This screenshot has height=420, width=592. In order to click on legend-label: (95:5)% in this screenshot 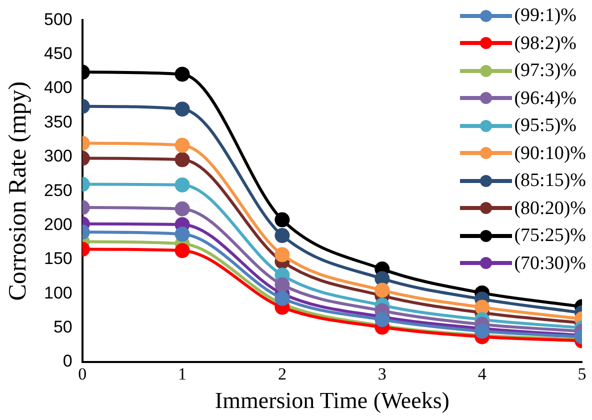, I will do `click(545, 126)`.